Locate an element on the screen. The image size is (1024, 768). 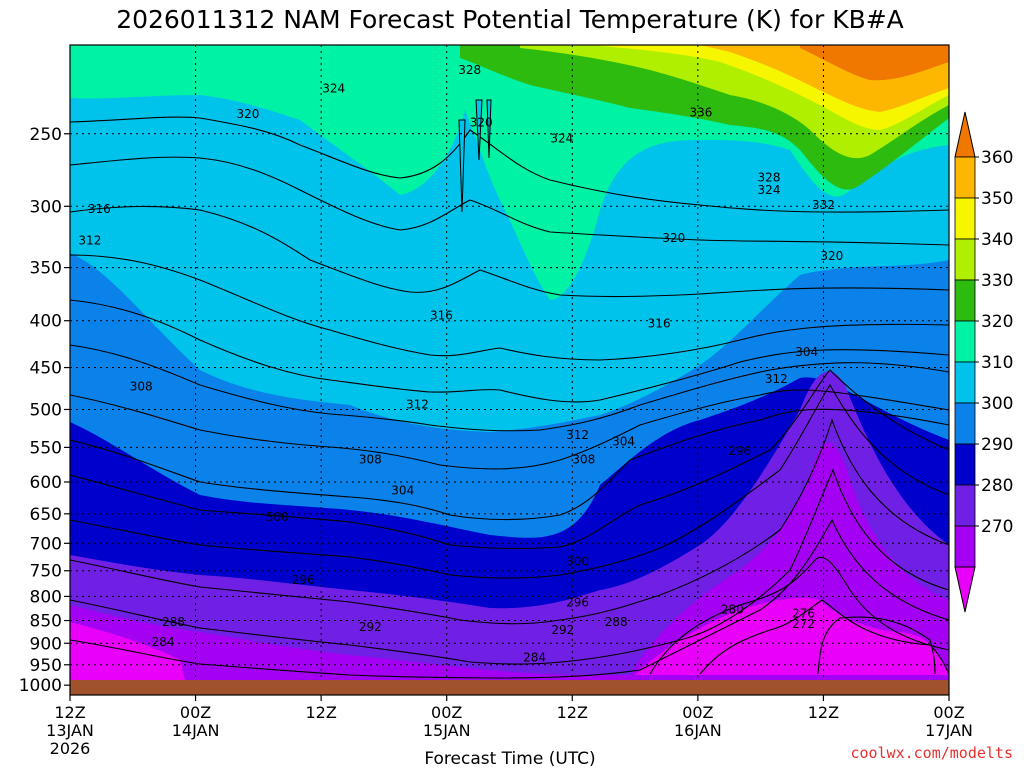
colorbar-label: 360 is located at coordinates (997, 158).